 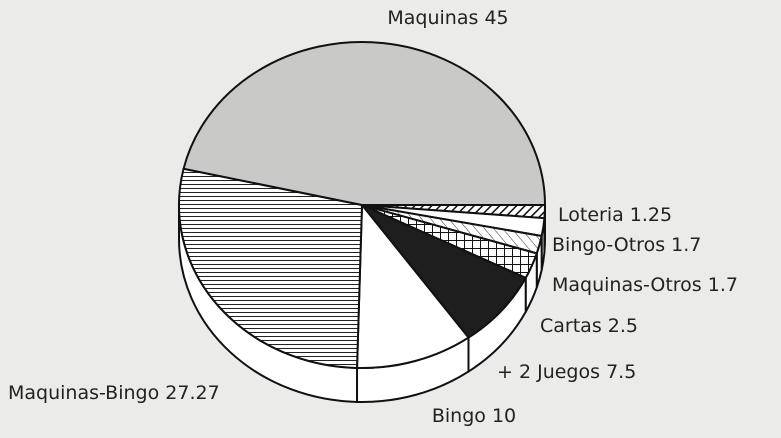 What do you see at coordinates (591, 215) in the screenshot?
I see `slice-name: Loteria` at bounding box center [591, 215].